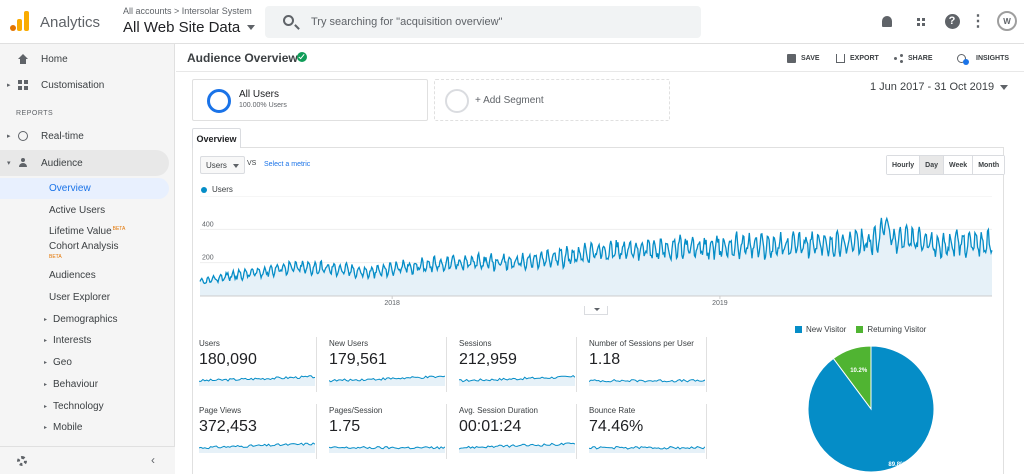 This screenshot has width=1024, height=474. What do you see at coordinates (84, 85) in the screenshot?
I see `sidebar-item-customisation: ▸ Customisation` at bounding box center [84, 85].